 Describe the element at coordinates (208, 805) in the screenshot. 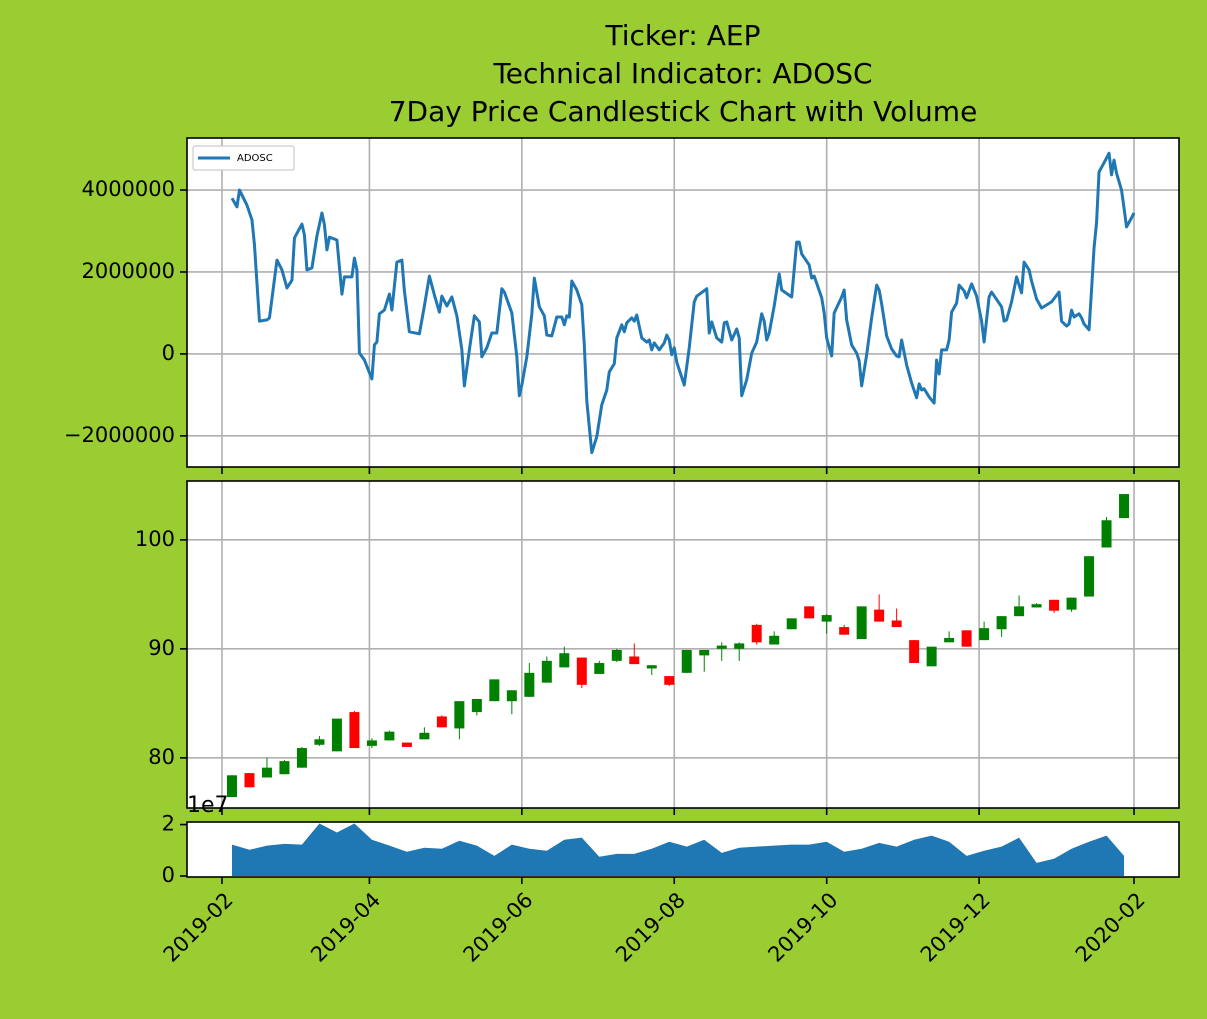

I see `y-offset-label: 1e7` at that location.